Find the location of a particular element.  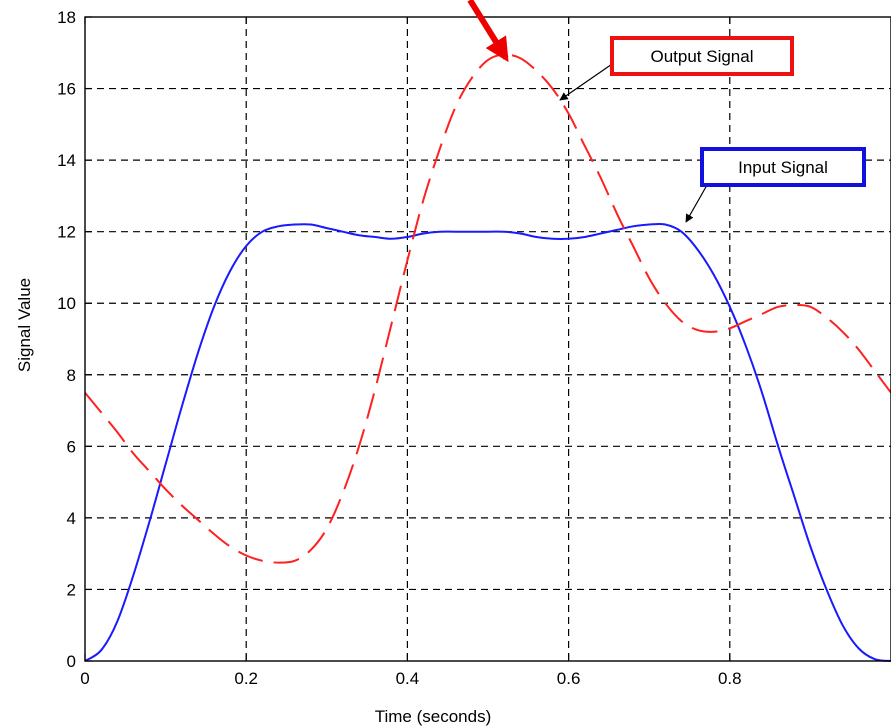

x-tick-label: 0 is located at coordinates (84, 678).